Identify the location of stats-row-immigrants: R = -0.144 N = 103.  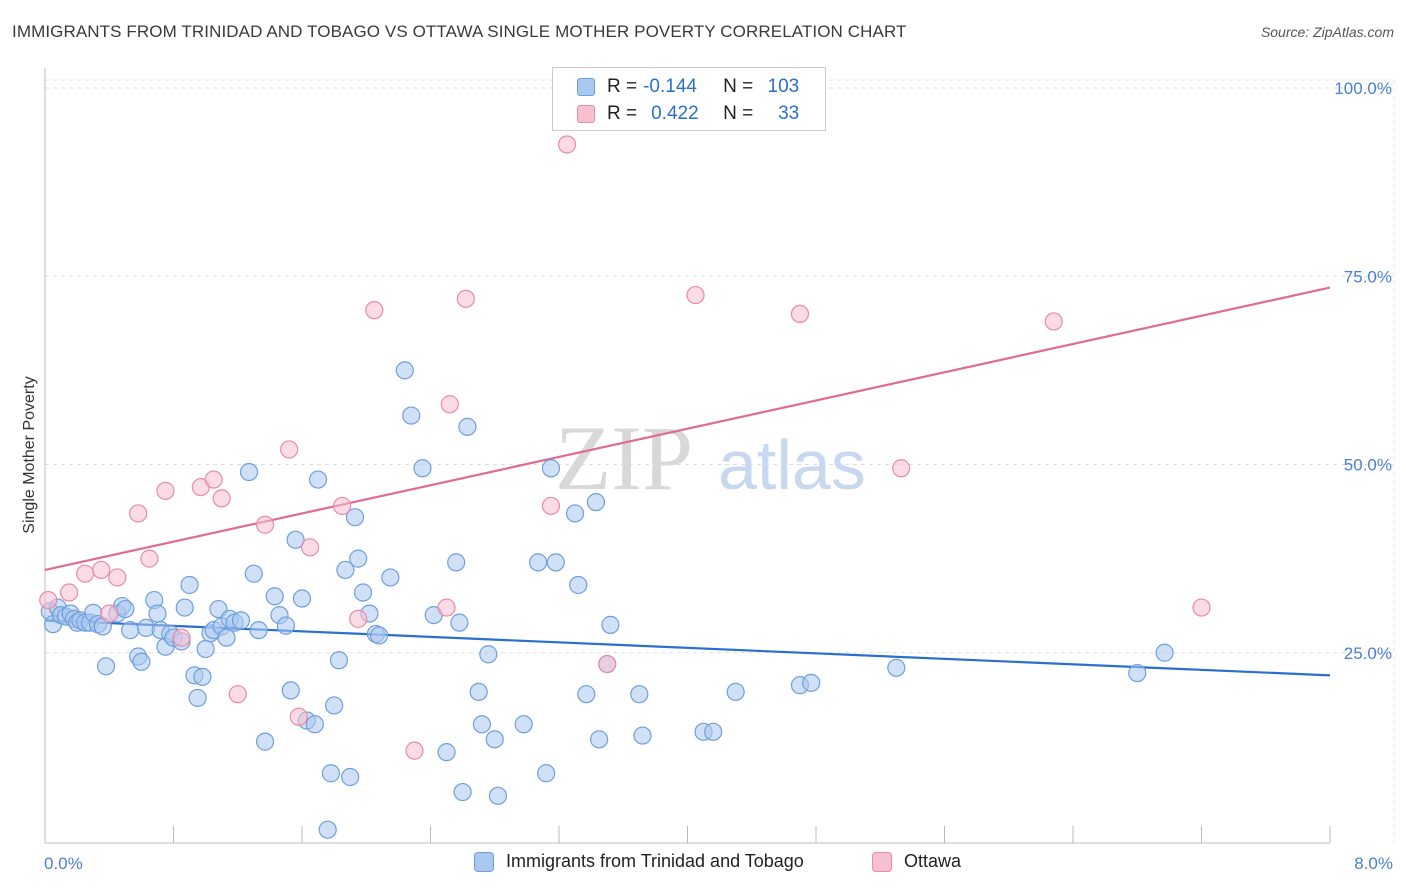
(688, 87).